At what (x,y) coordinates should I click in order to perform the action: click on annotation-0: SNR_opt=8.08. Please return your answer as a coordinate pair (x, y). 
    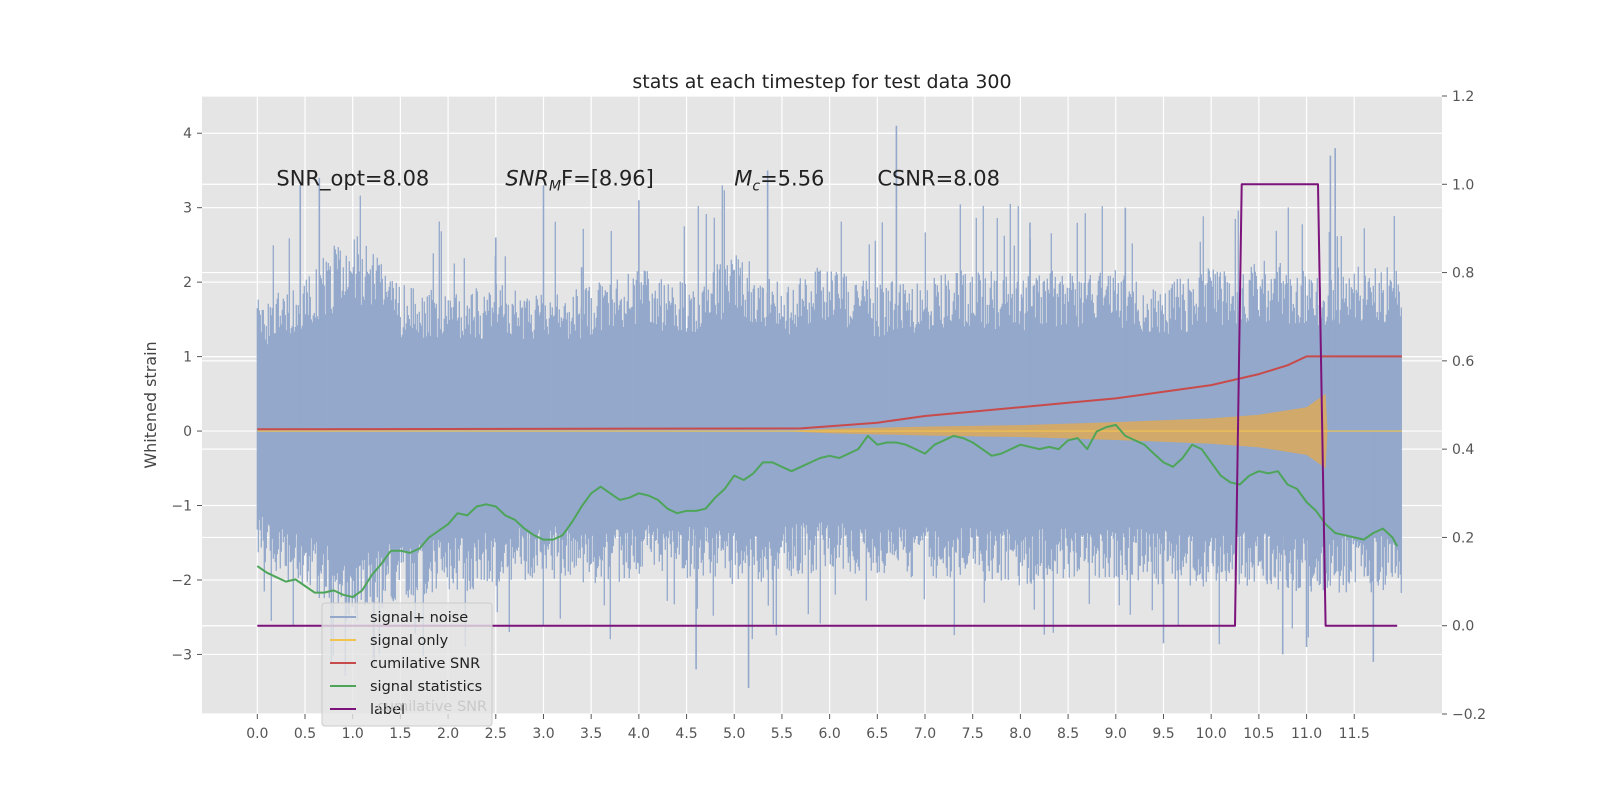
    Looking at the image, I should click on (352, 178).